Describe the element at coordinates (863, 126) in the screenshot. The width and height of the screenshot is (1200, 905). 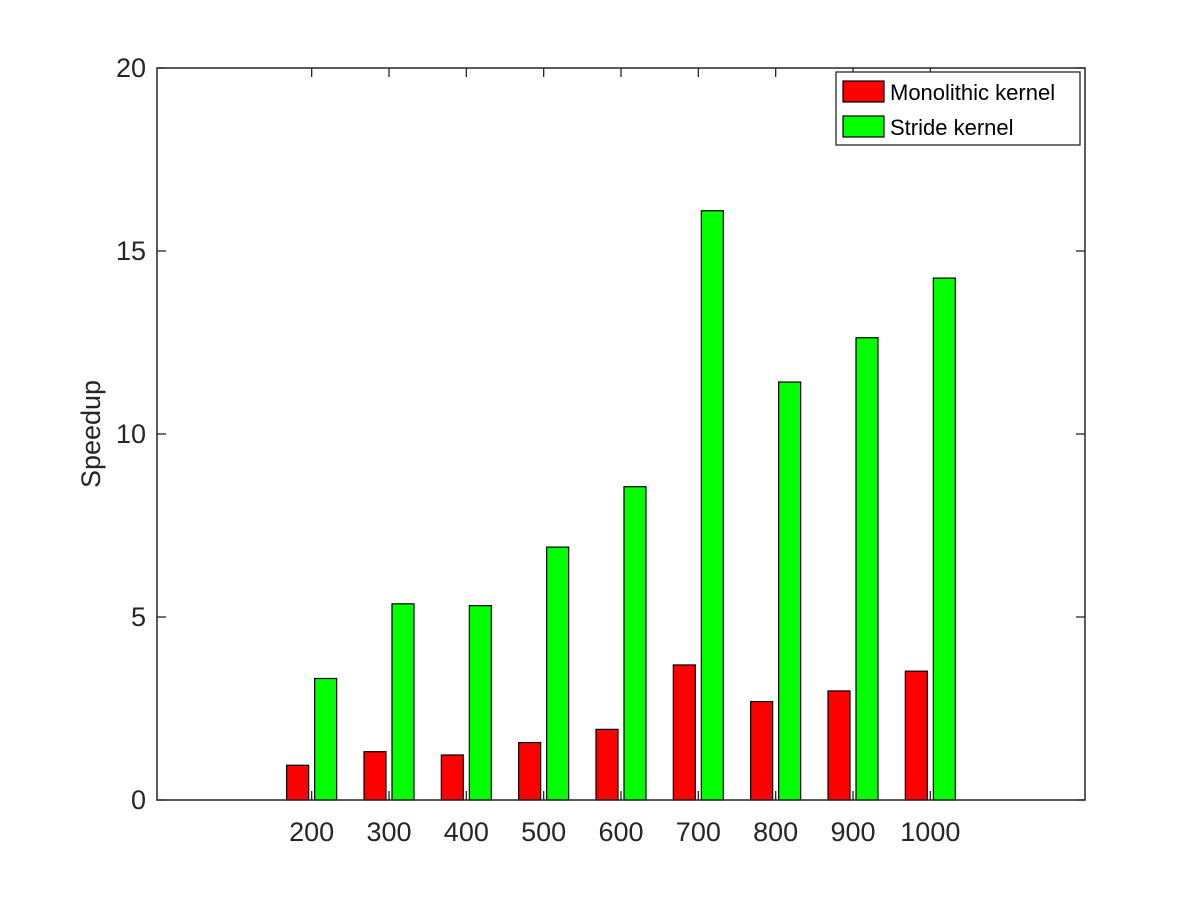
I see `legend-swatch-stride` at that location.